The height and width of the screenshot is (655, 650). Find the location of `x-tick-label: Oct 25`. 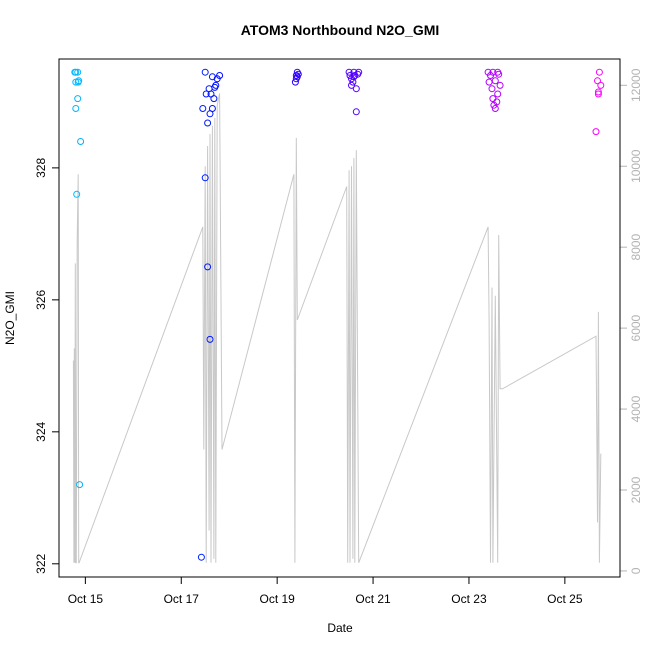

x-tick-label: Oct 25 is located at coordinates (565, 599).